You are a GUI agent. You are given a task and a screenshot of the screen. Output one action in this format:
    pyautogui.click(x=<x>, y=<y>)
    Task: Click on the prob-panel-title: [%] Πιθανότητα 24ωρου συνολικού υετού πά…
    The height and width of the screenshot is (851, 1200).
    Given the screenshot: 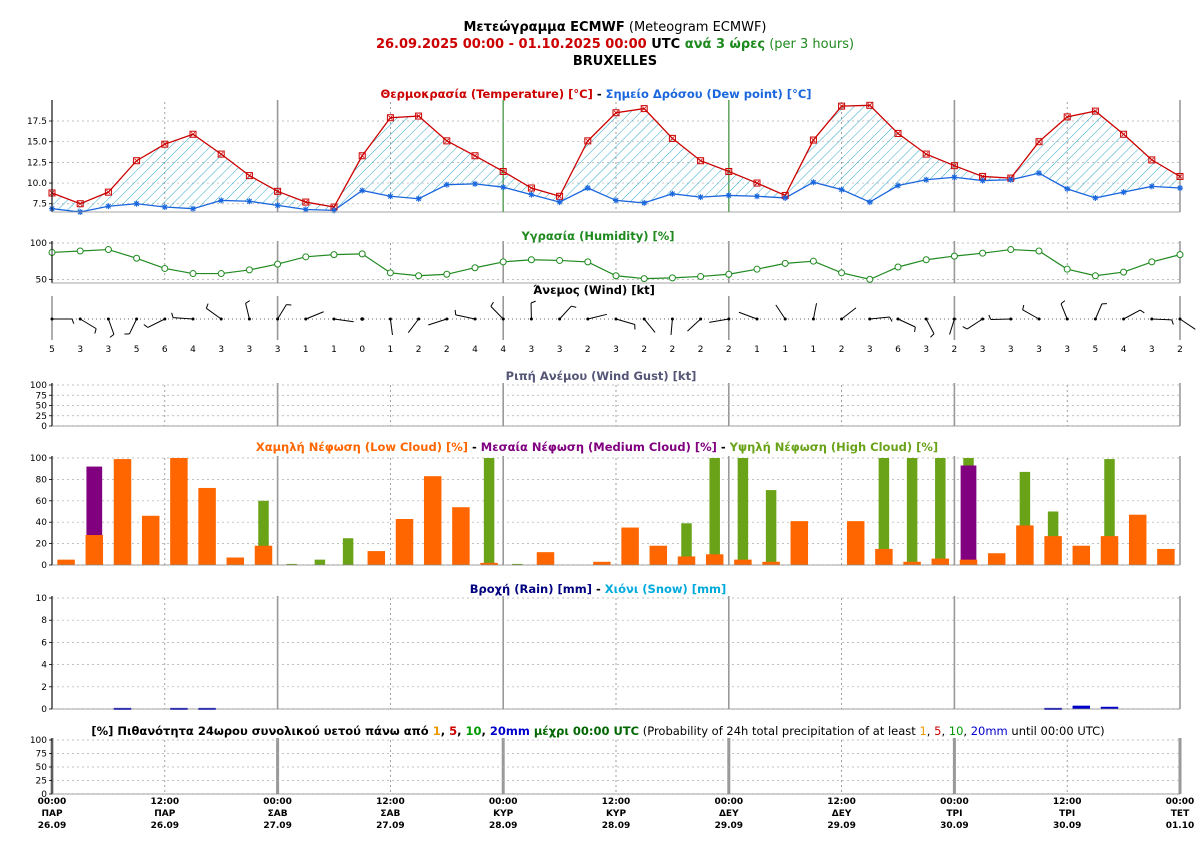 What is the action you would take?
    pyautogui.click(x=597, y=731)
    